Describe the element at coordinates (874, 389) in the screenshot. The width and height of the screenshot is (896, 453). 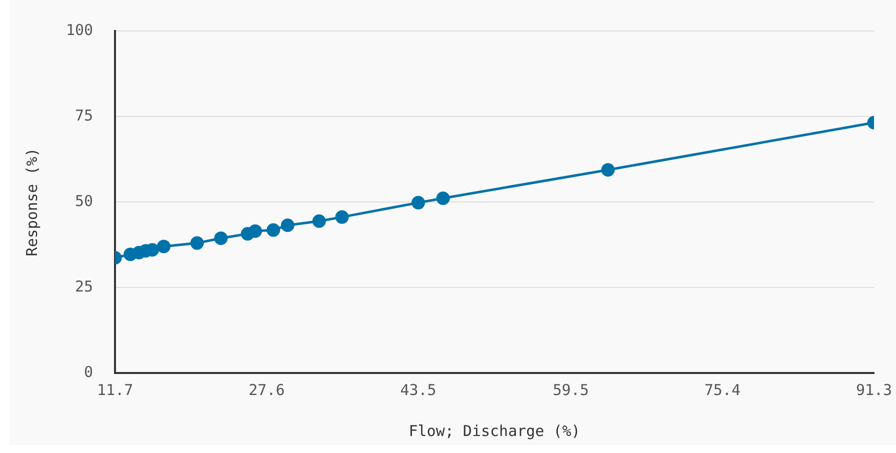
I see `x-tick-label: 91.3` at that location.